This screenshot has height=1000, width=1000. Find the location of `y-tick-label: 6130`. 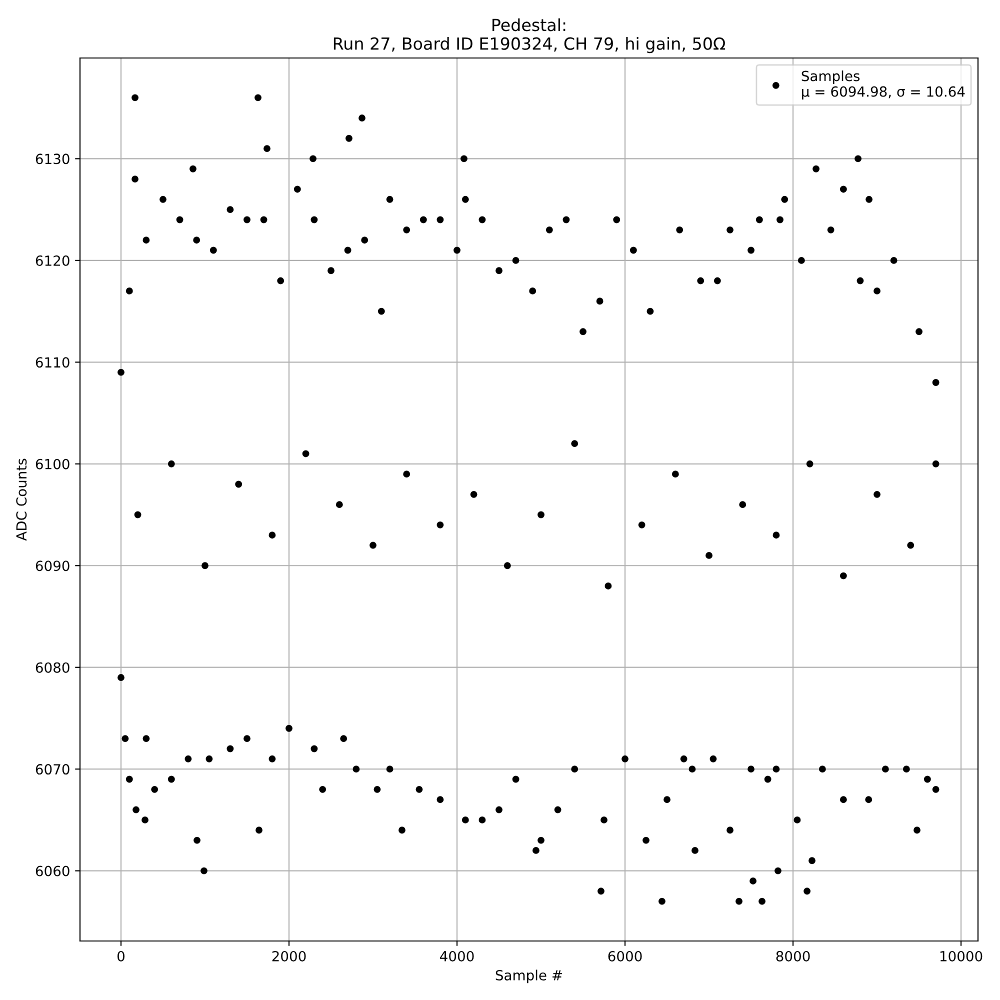

y-tick-label: 6130 is located at coordinates (53, 159).